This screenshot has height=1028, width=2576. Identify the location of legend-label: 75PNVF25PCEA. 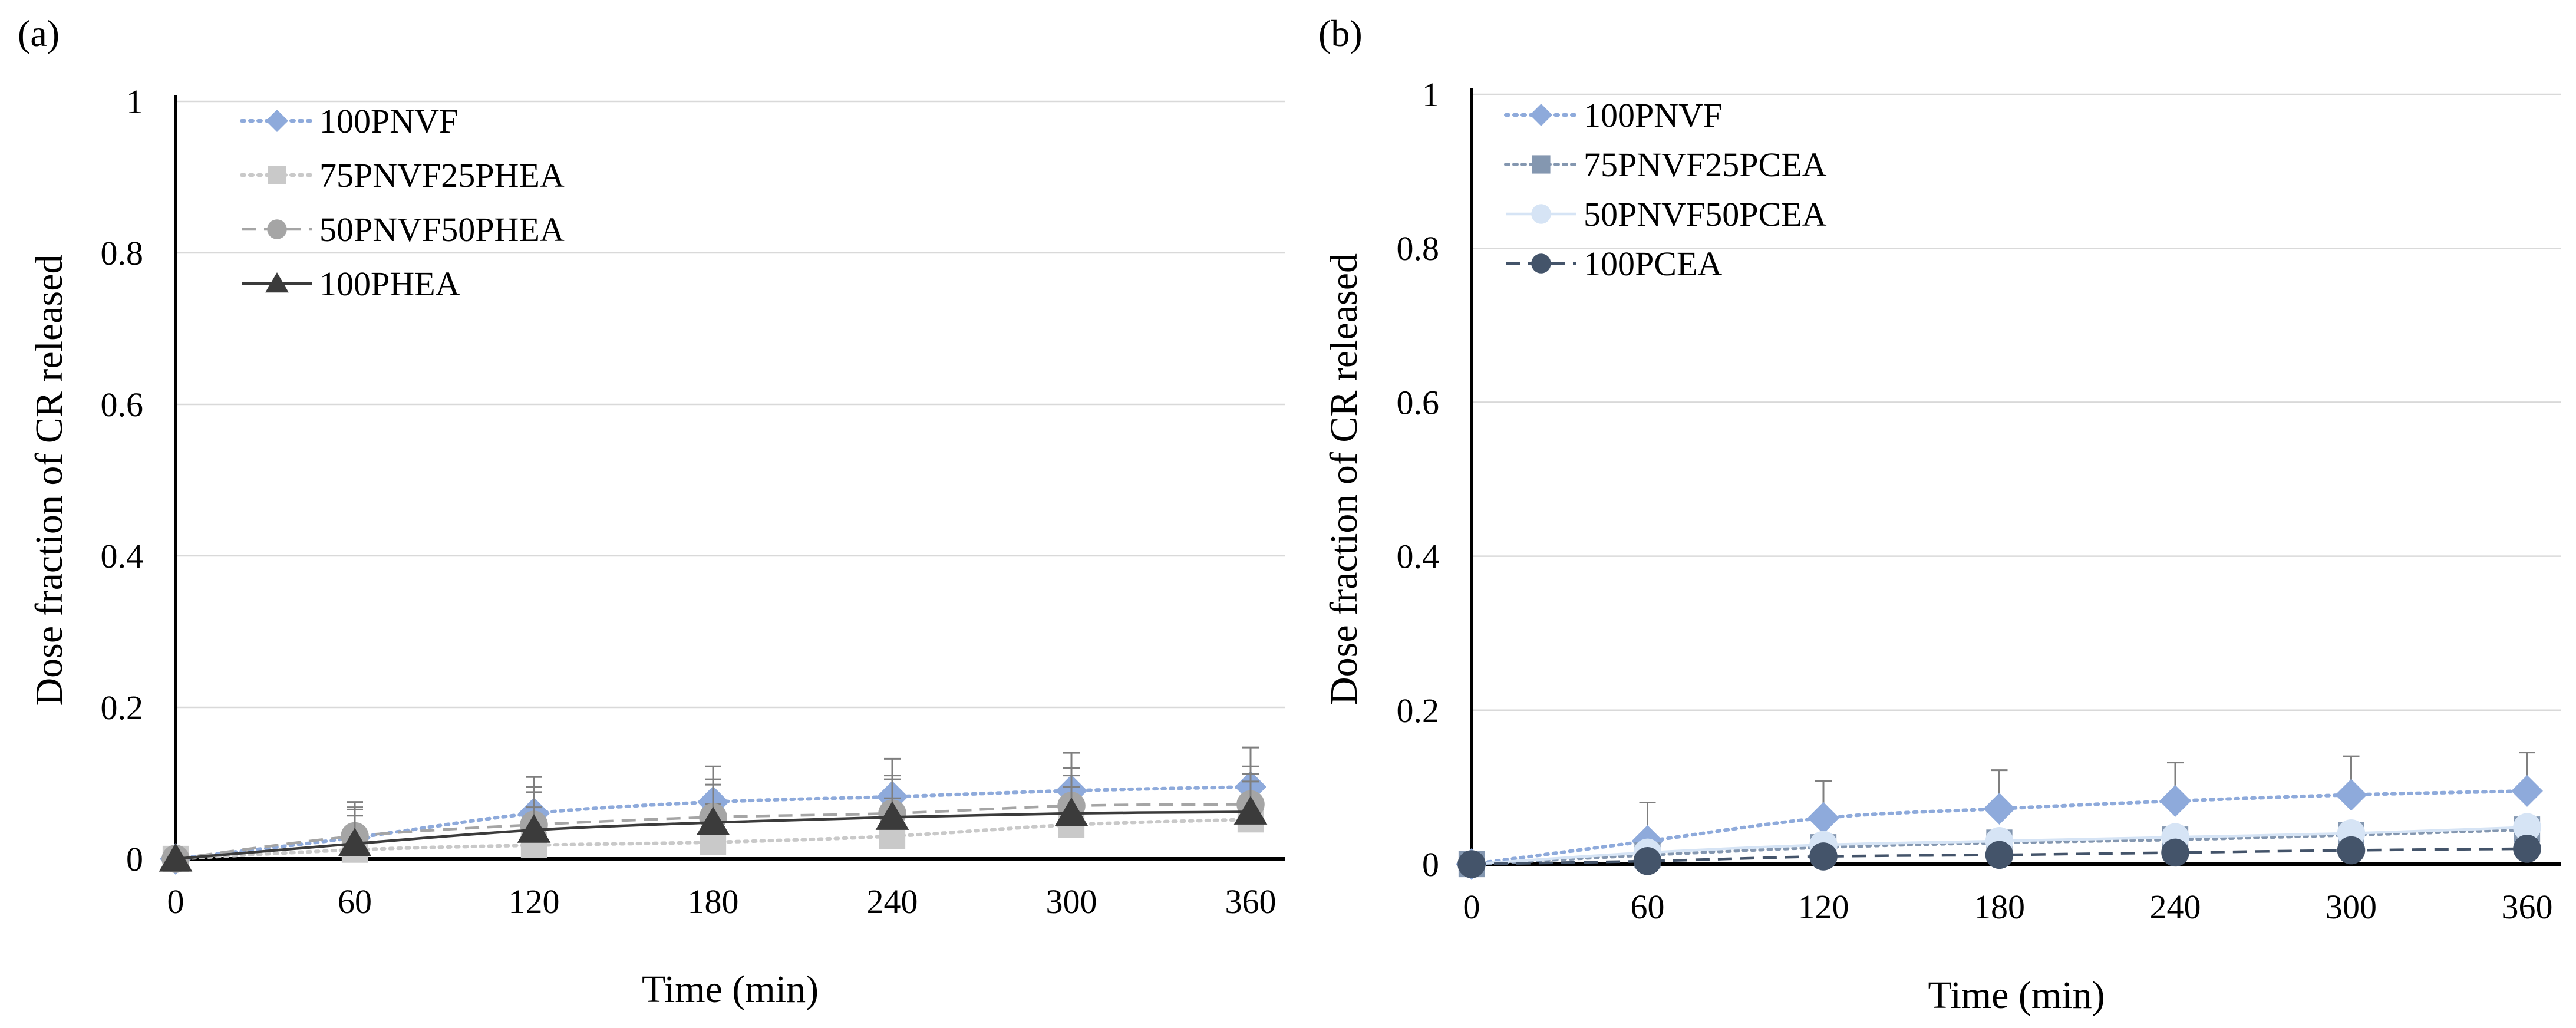
(1706, 165).